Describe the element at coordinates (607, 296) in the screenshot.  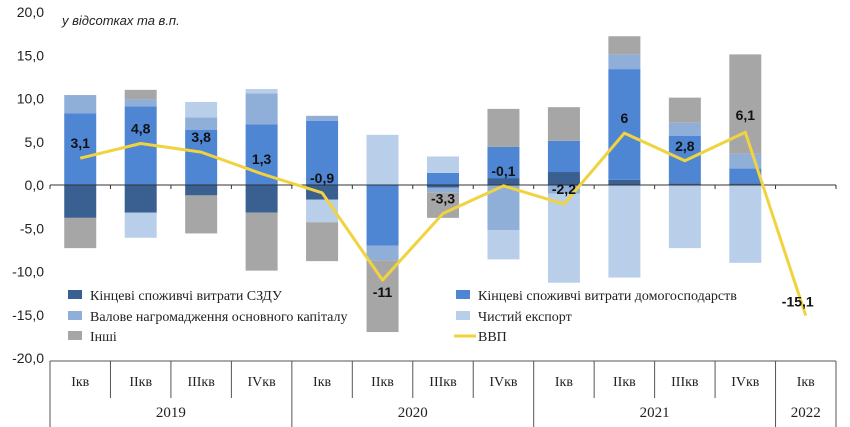
I see `legend-label: Кінцеві споживчі витрати домогосподарств` at that location.